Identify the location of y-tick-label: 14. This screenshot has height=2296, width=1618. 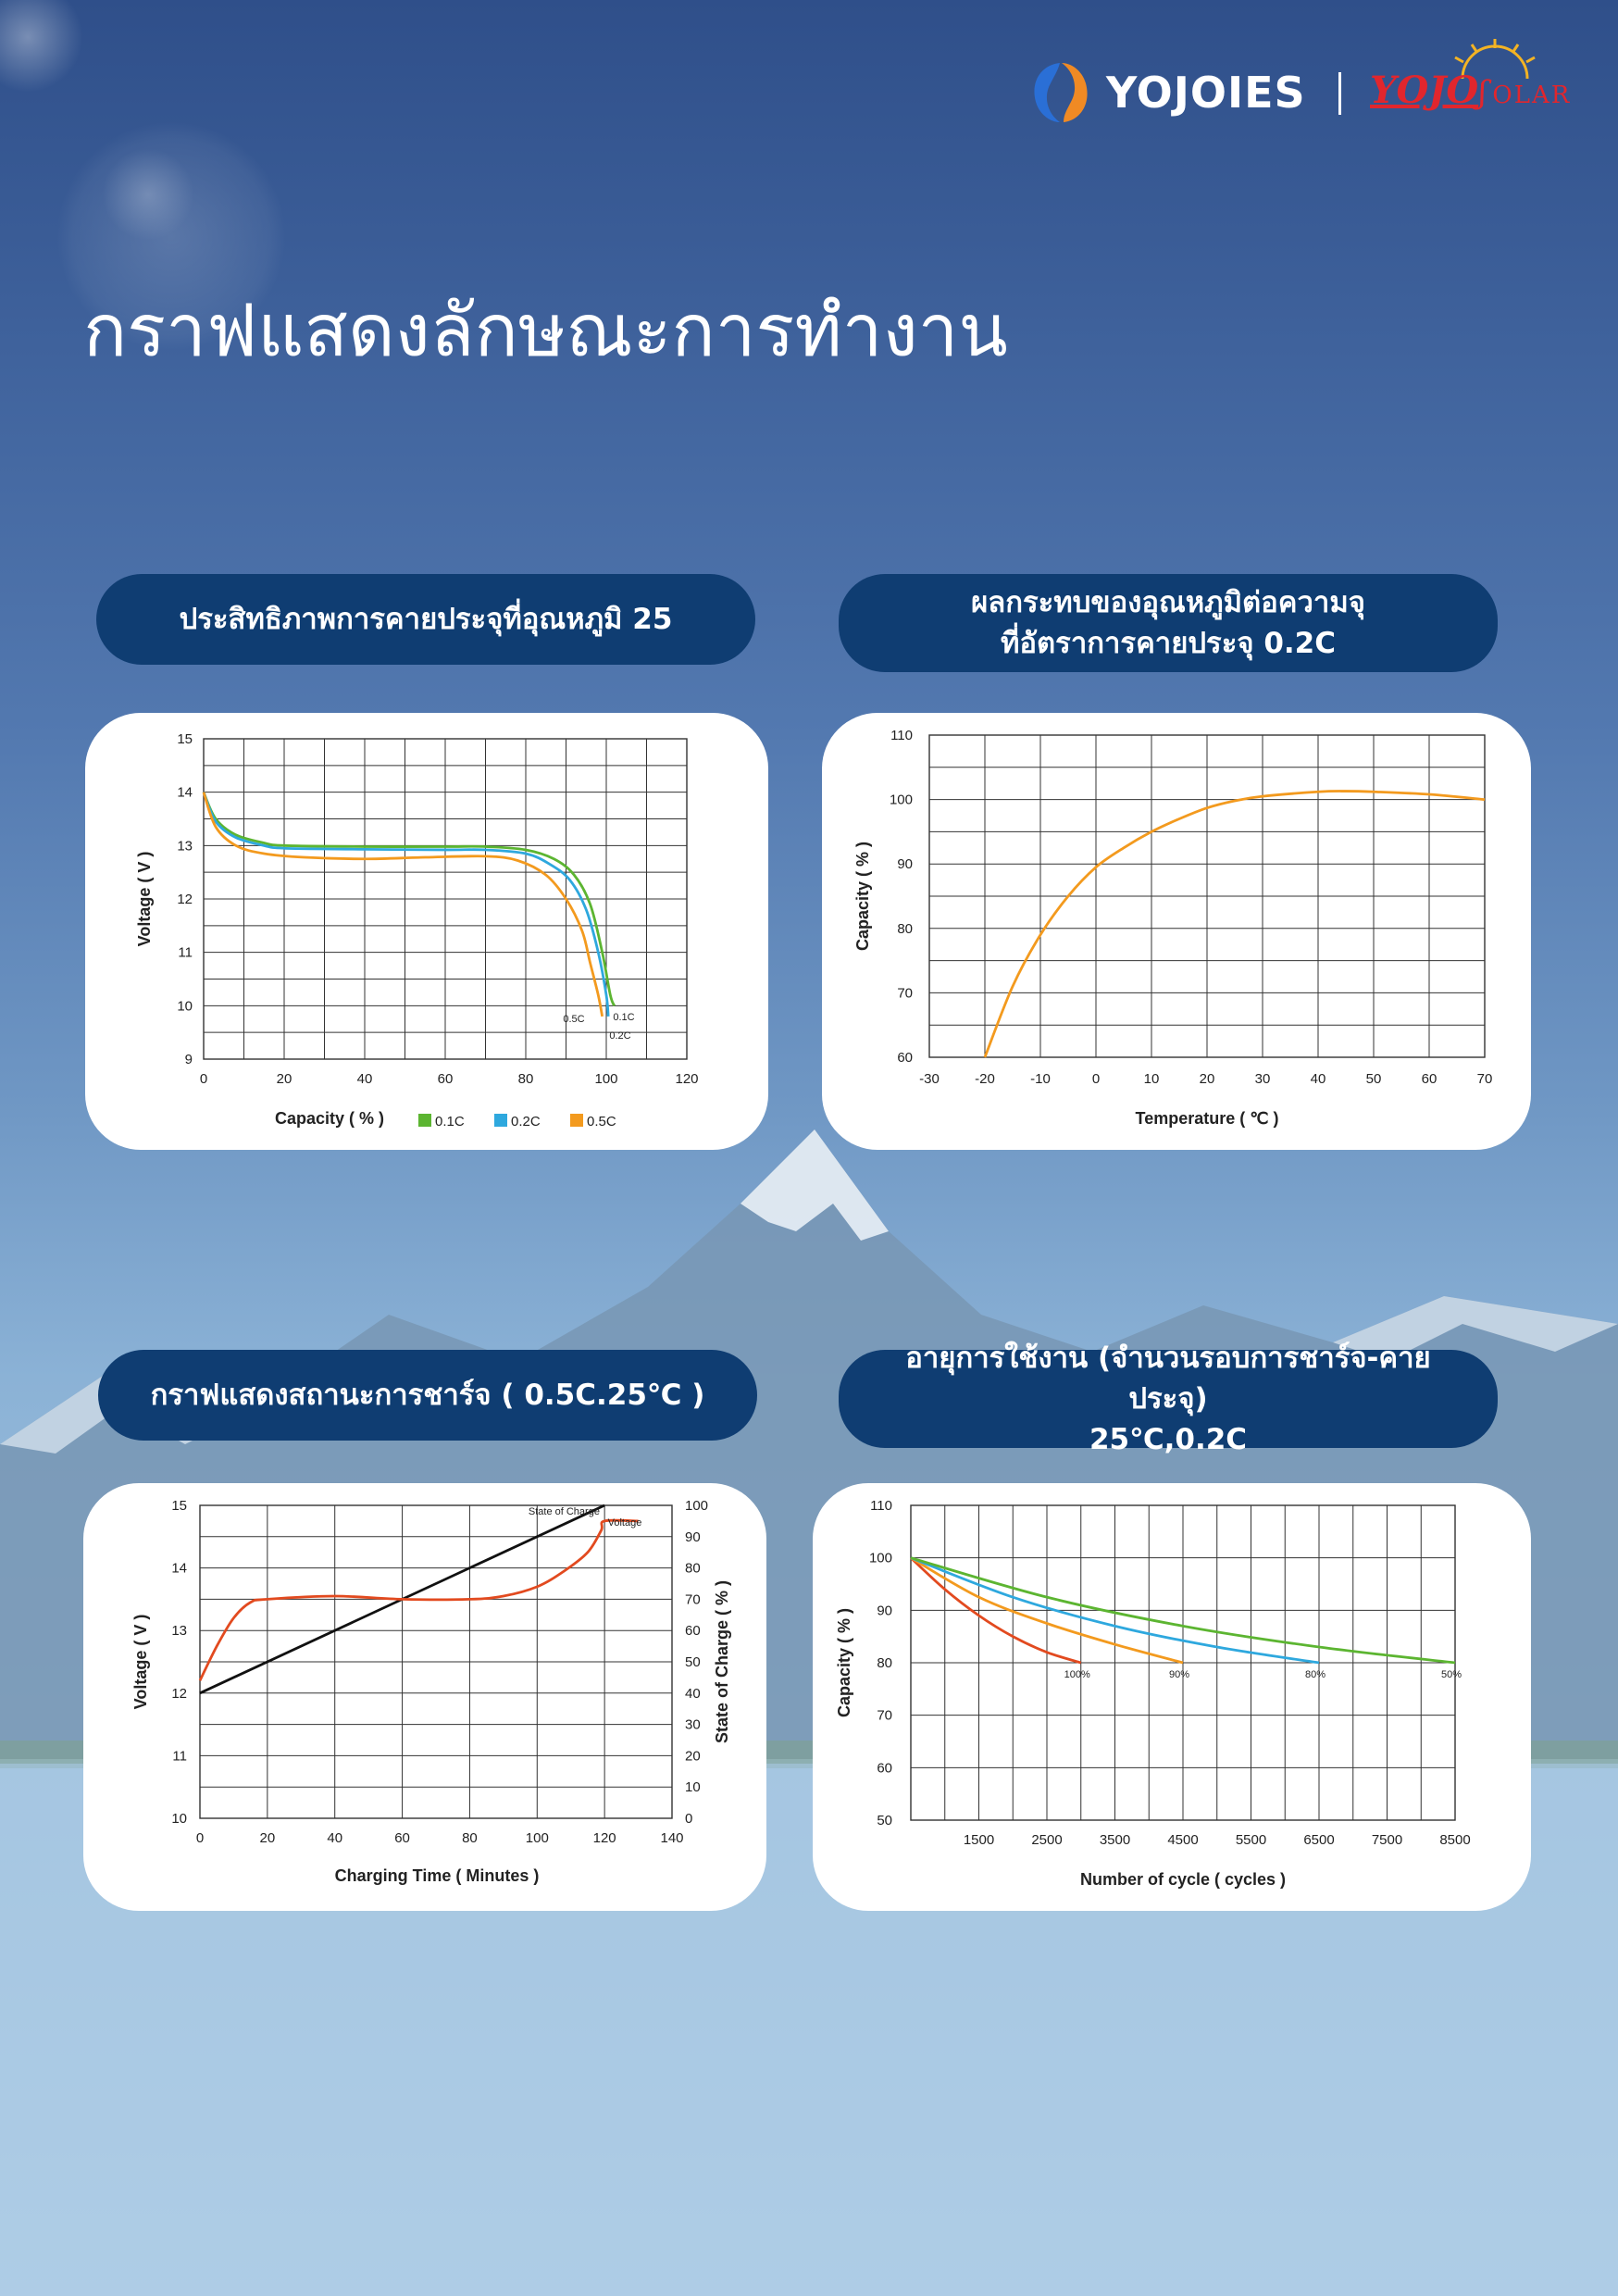
(179, 1569).